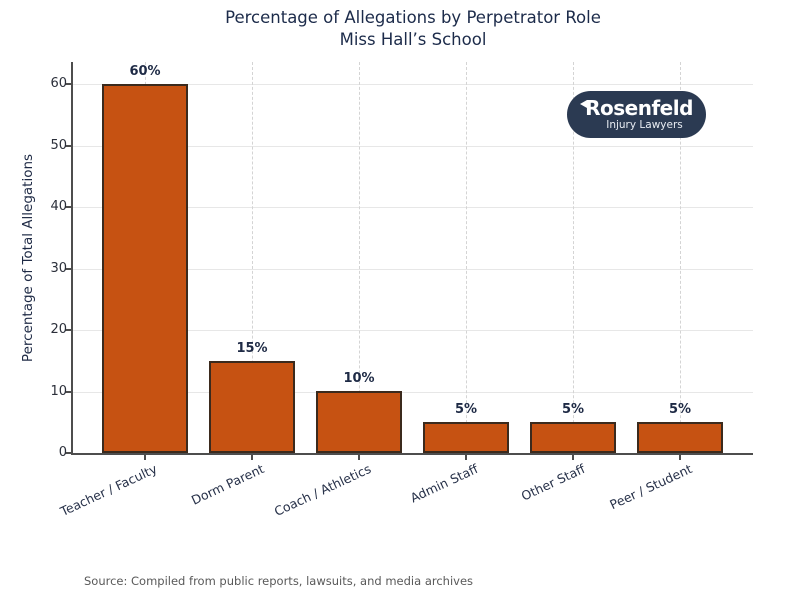 The image size is (800, 600). I want to click on bar-value-label: 60%, so click(145, 71).